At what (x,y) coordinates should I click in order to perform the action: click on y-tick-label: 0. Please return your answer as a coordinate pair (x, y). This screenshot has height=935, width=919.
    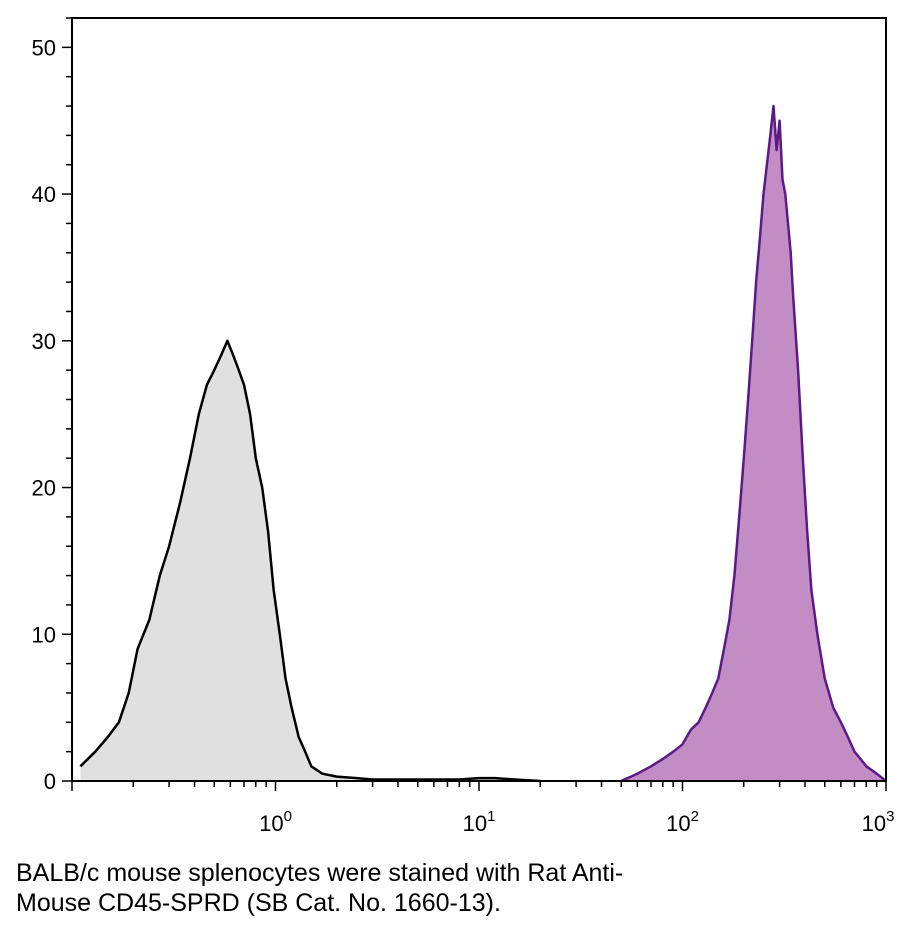
    Looking at the image, I should click on (50, 781).